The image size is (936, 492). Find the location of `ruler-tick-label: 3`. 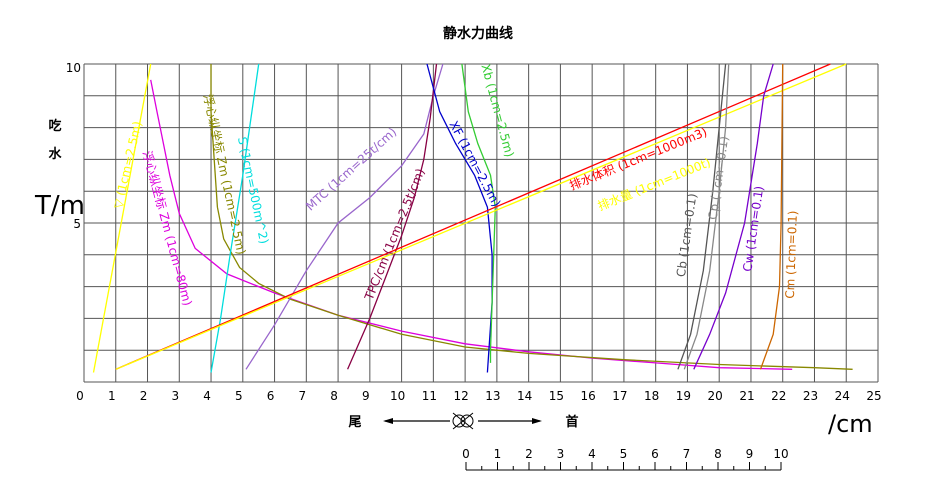

ruler-tick-label: 3 is located at coordinates (561, 454).